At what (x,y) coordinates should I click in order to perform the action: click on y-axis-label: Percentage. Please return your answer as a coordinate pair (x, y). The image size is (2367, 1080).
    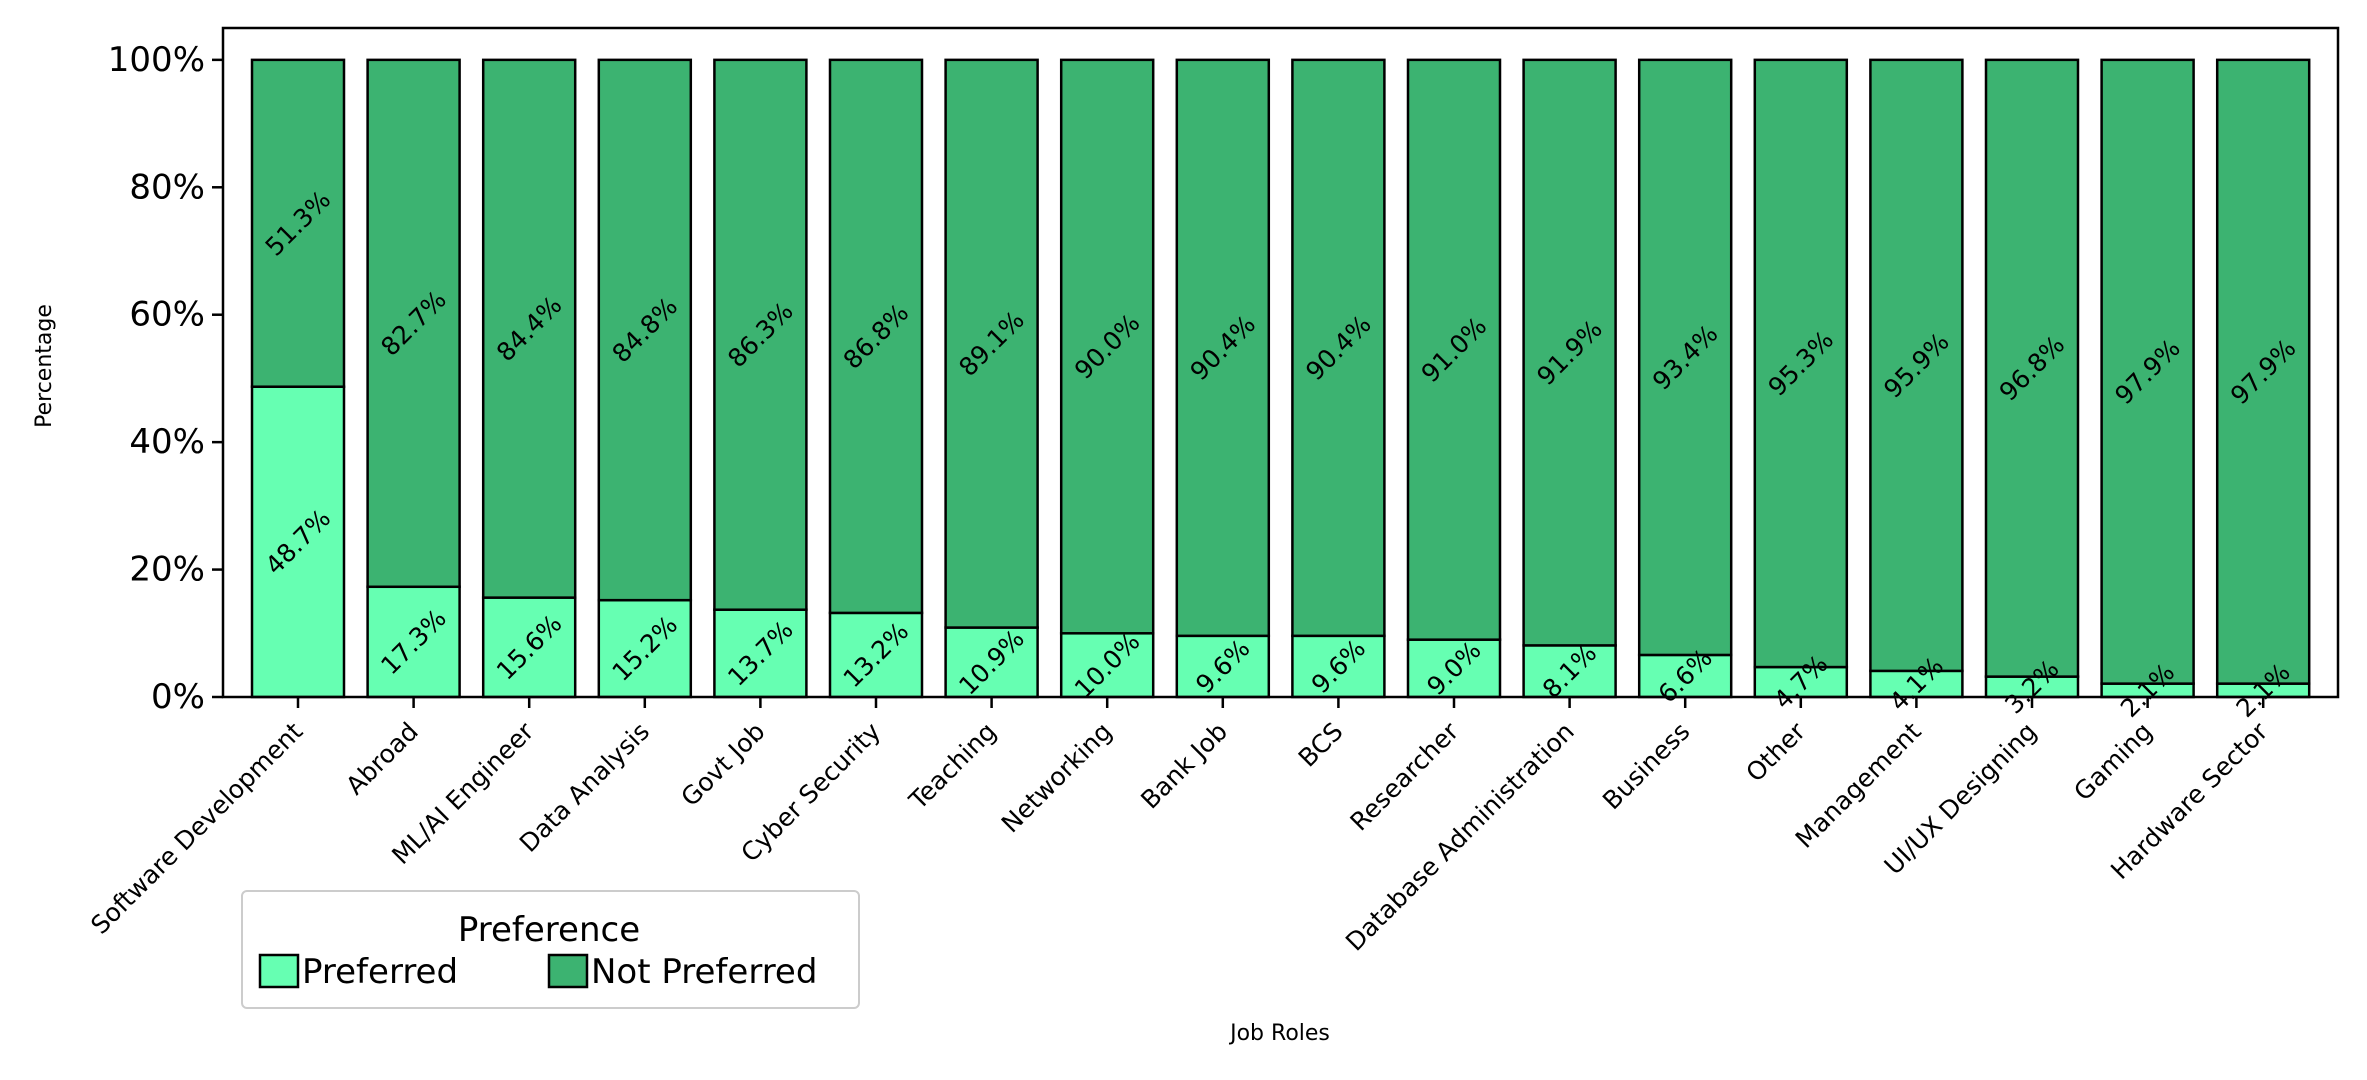
    Looking at the image, I should click on (44, 366).